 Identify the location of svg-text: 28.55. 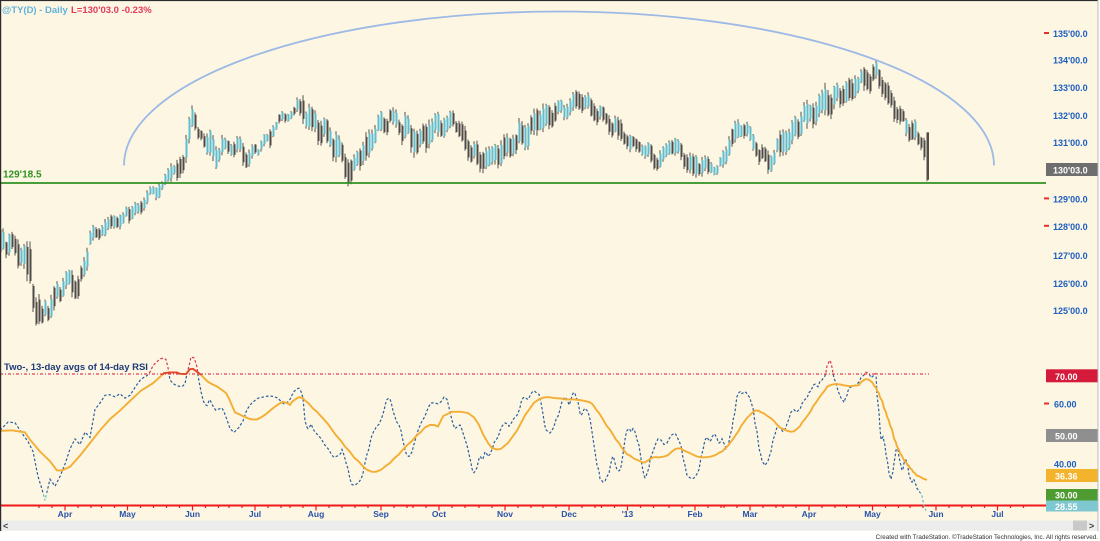
(1066, 507).